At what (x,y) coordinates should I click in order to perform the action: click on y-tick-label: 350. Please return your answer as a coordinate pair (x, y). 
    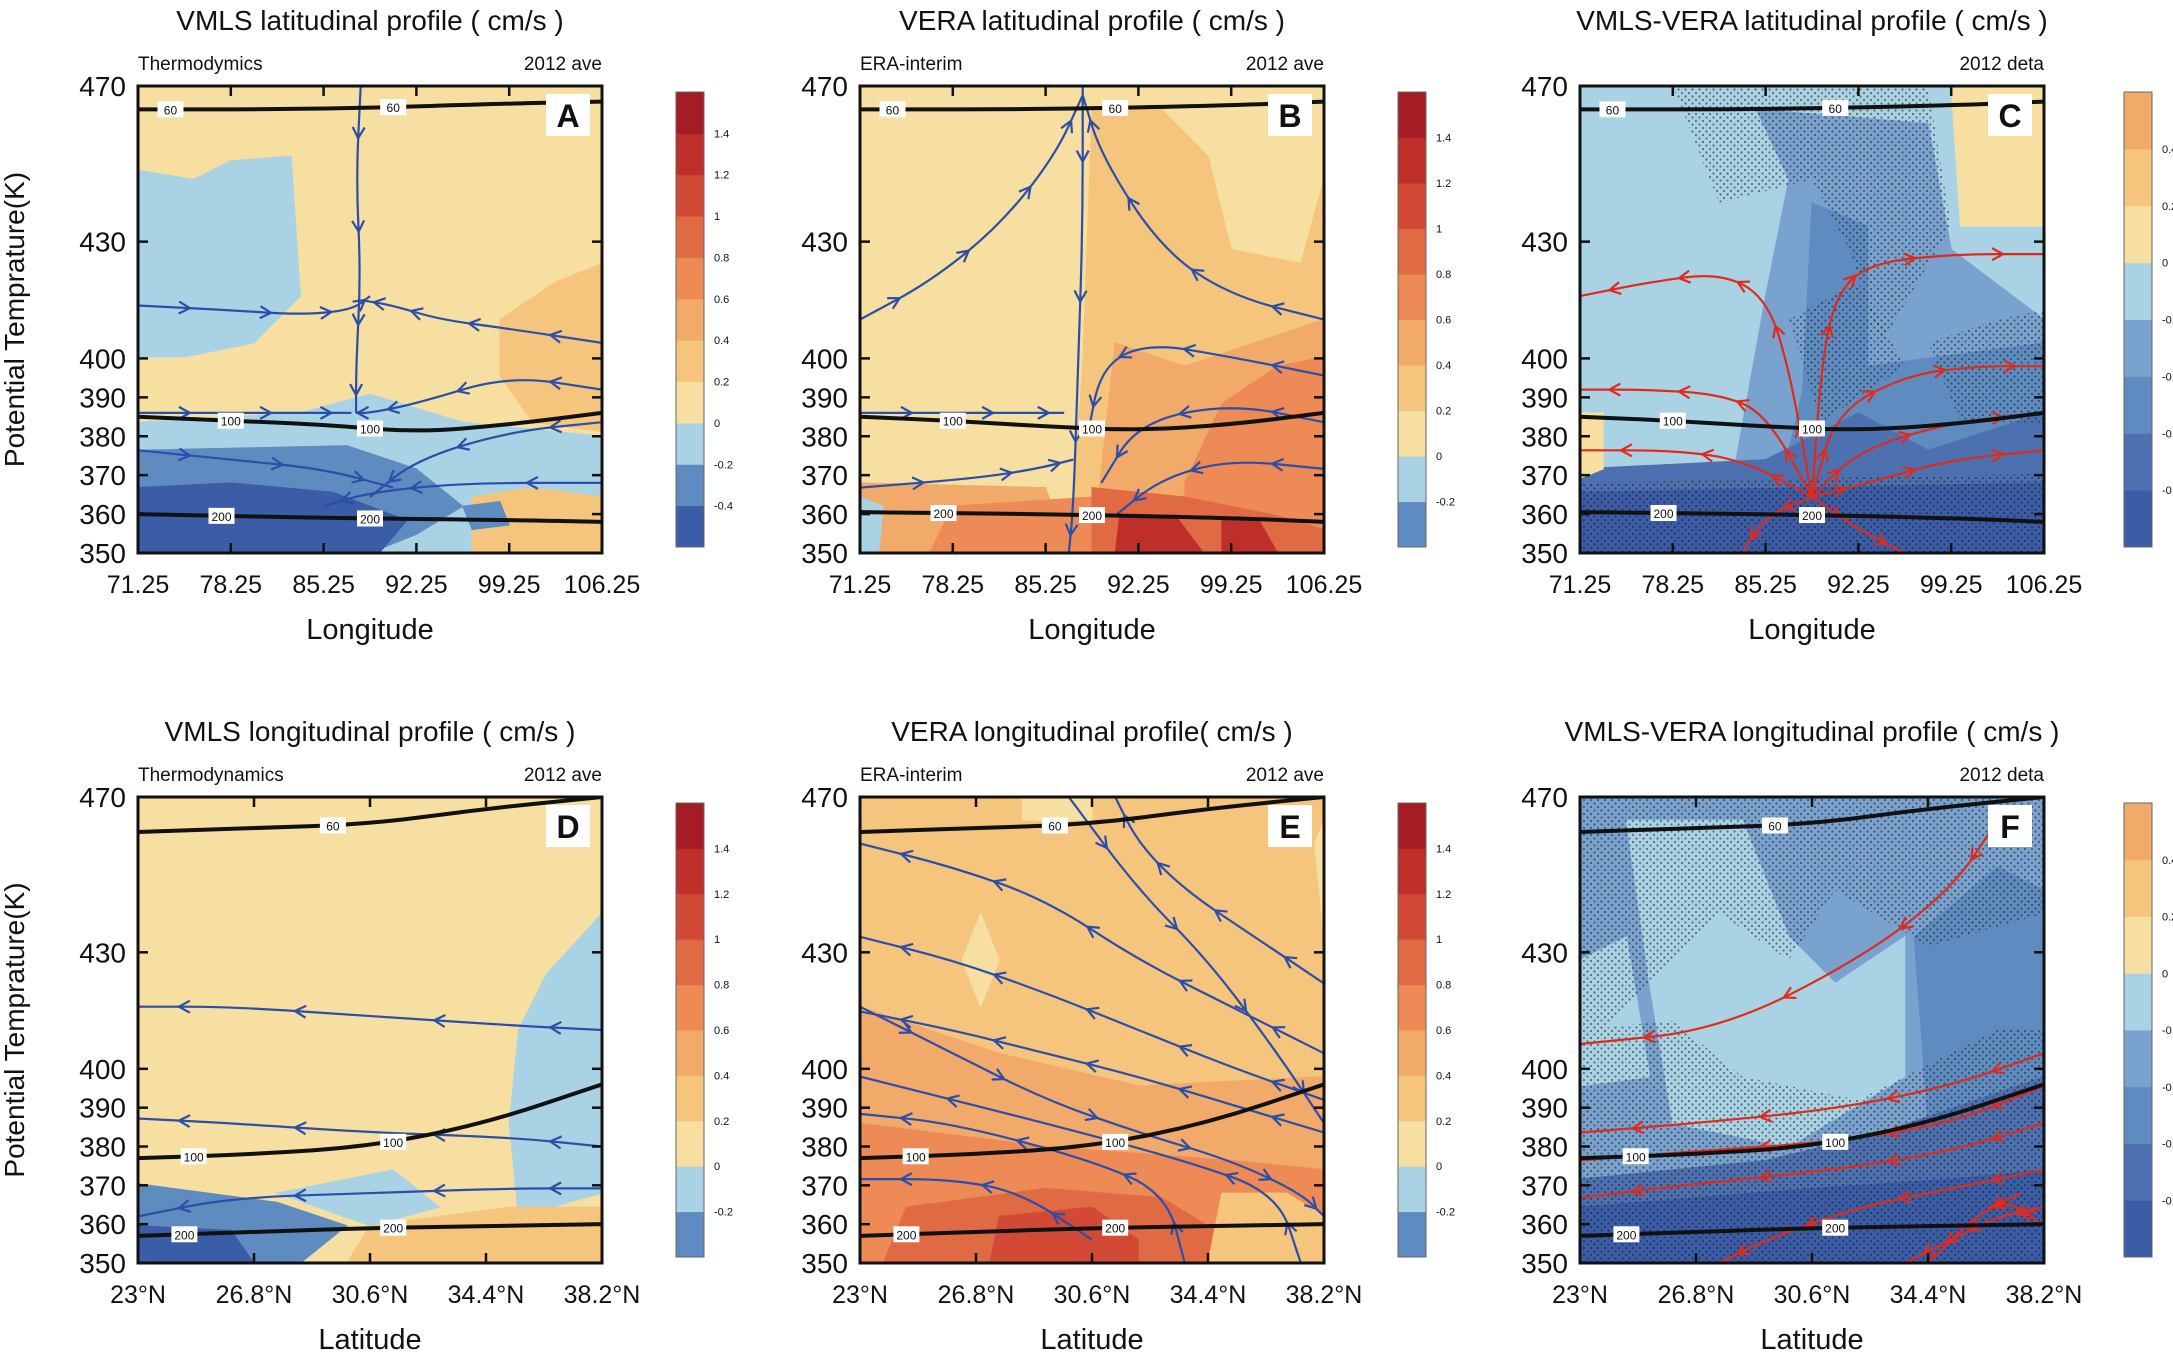
    Looking at the image, I should click on (824, 1263).